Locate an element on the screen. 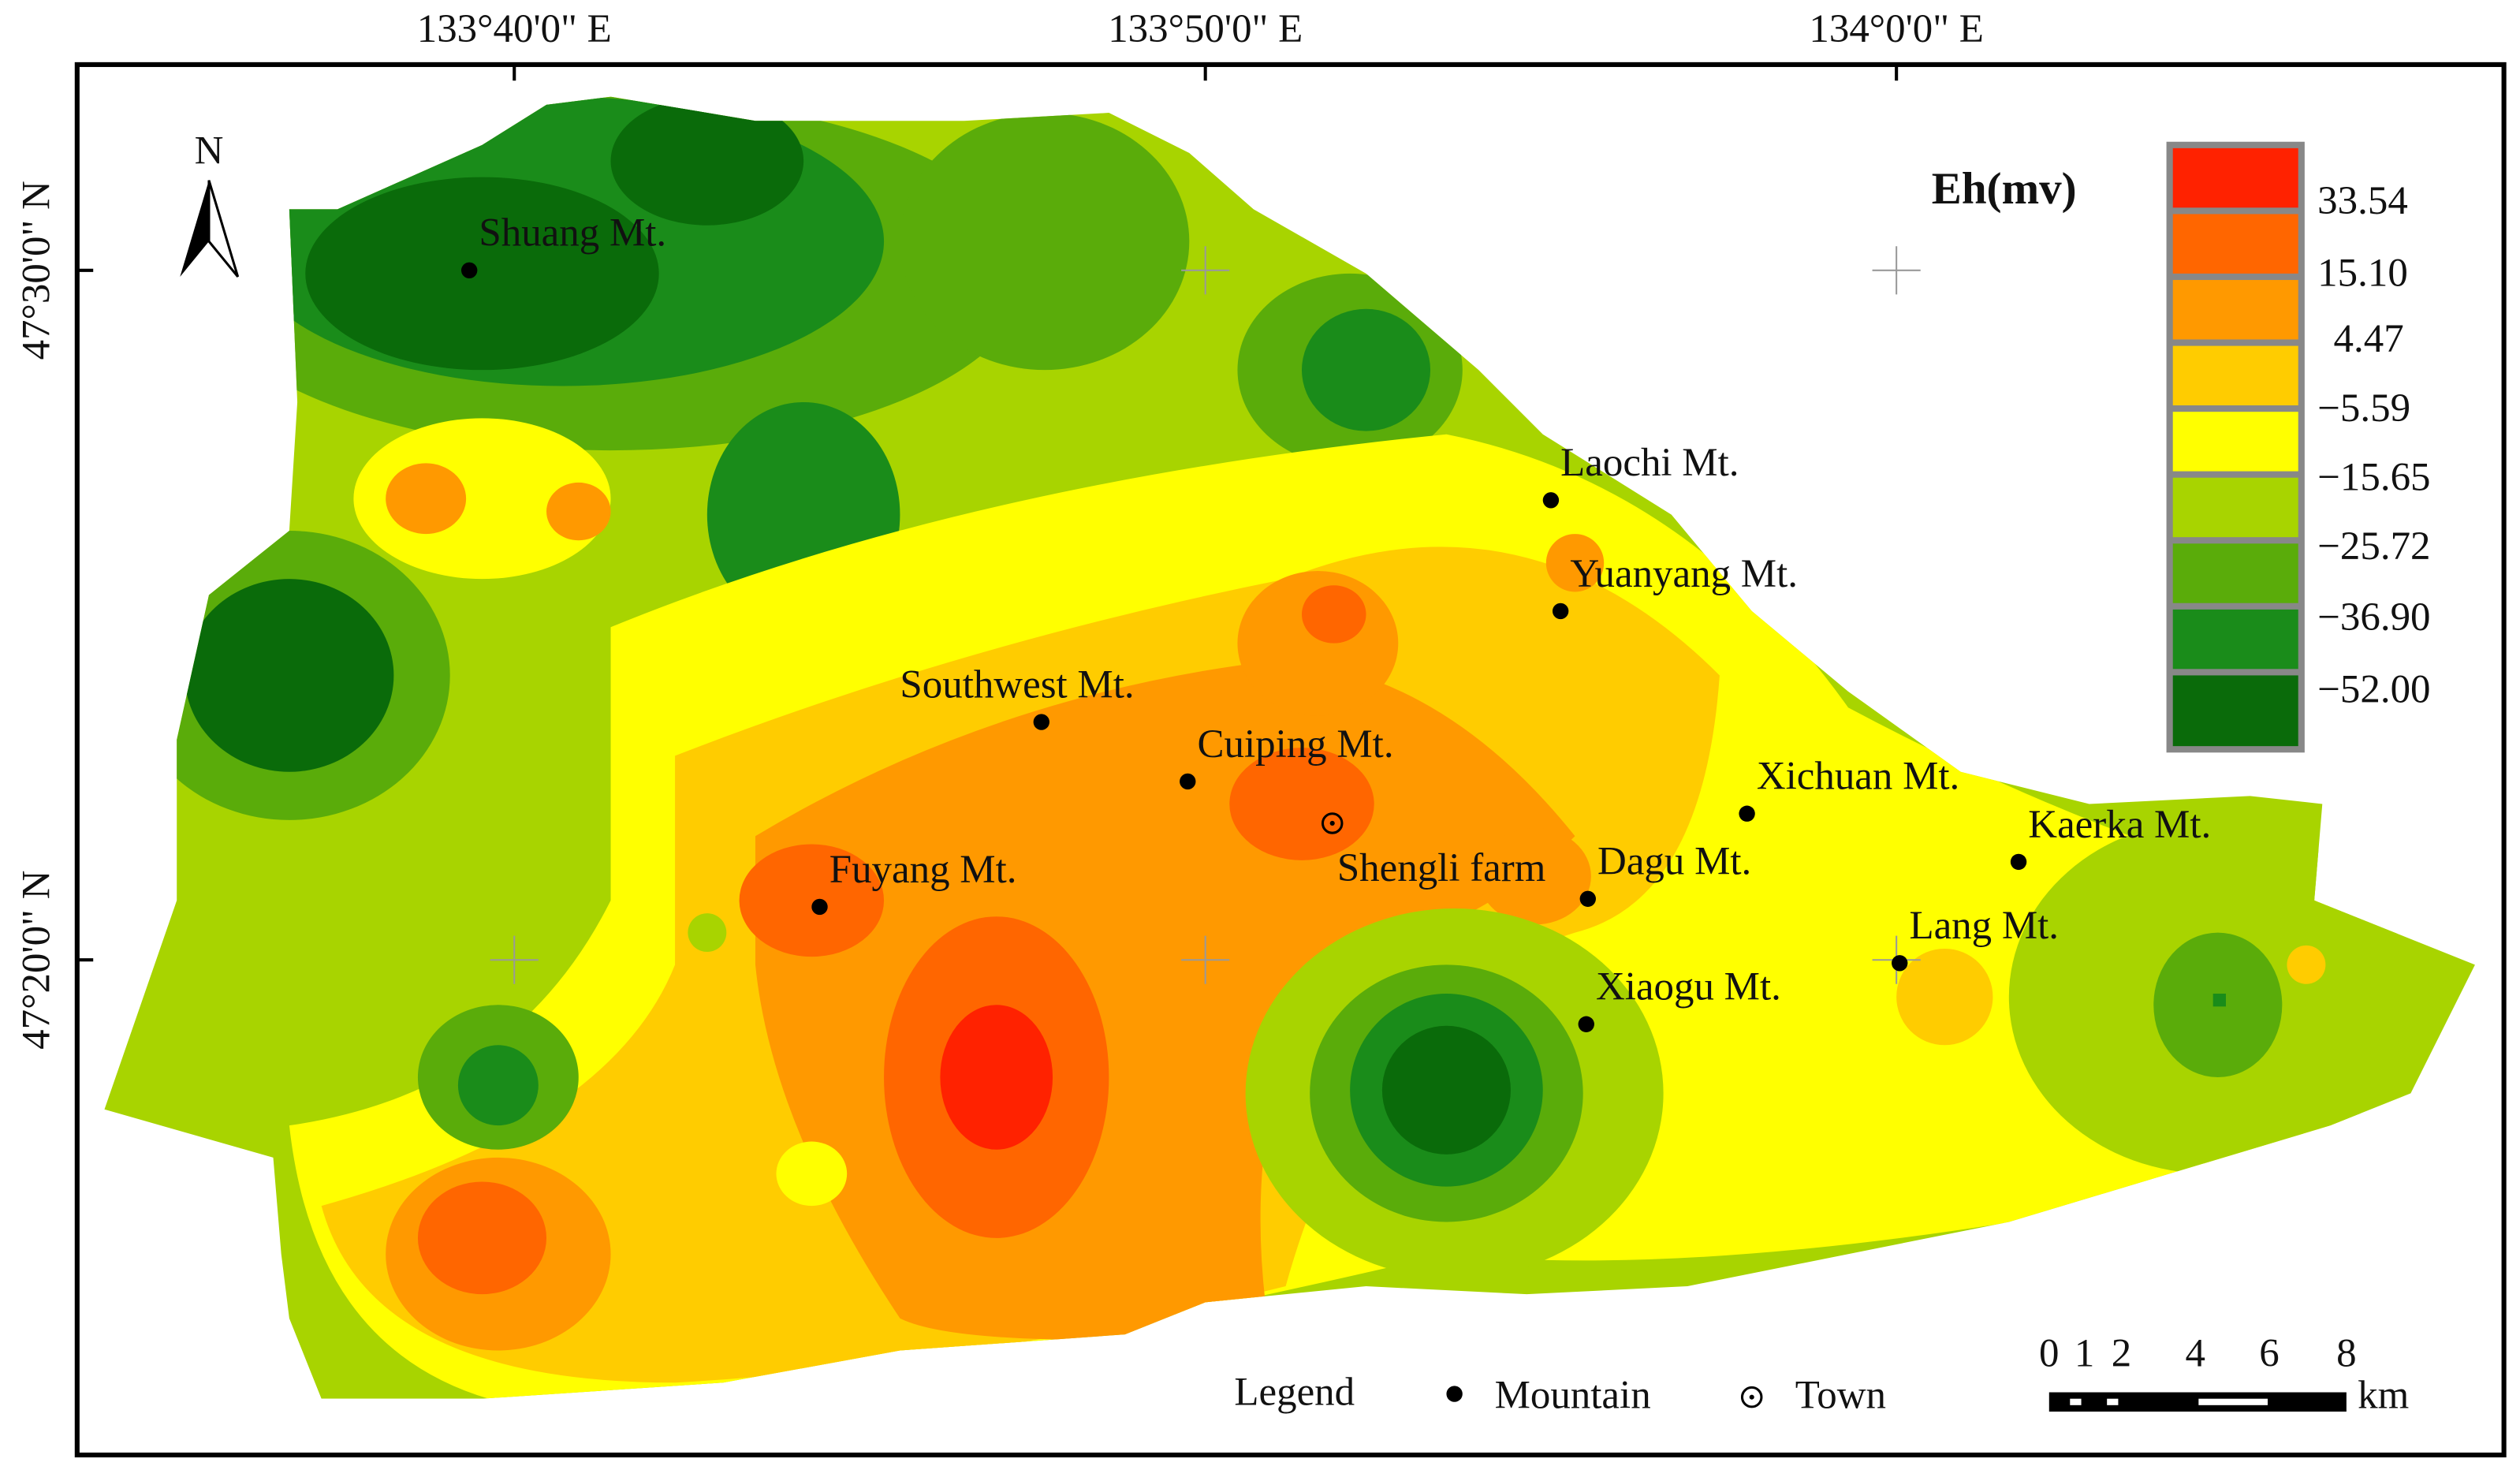  place-label: Lang Mt. is located at coordinates (1984, 926).